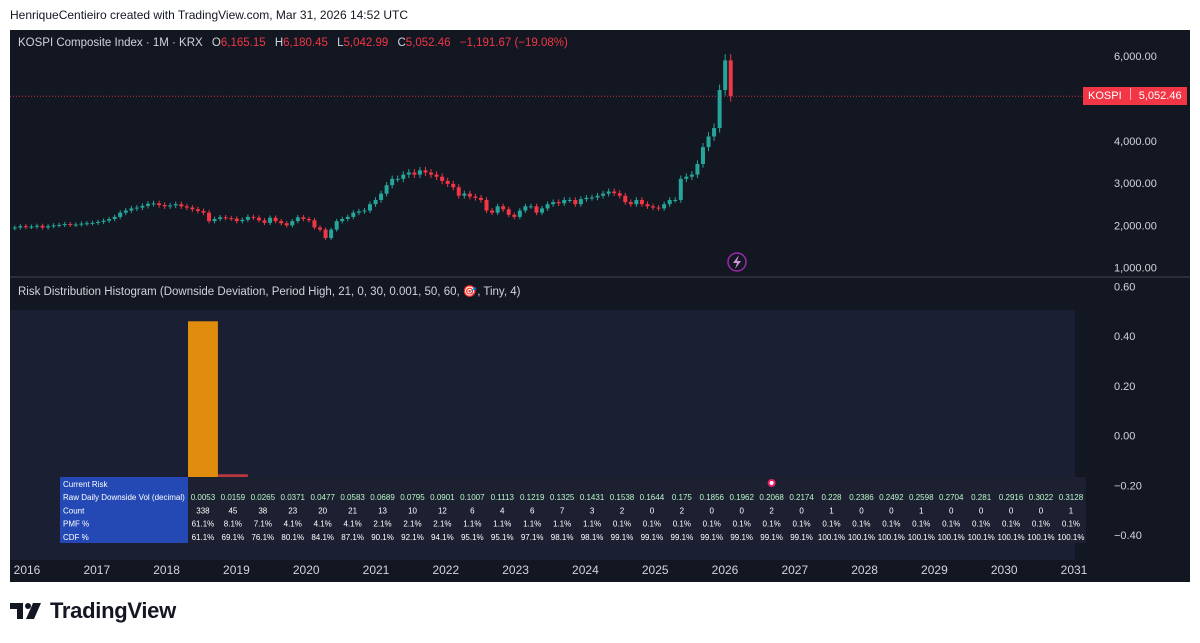 The image size is (1200, 643). Describe the element at coordinates (401, 43) in the screenshot. I see `close-label: C` at that location.